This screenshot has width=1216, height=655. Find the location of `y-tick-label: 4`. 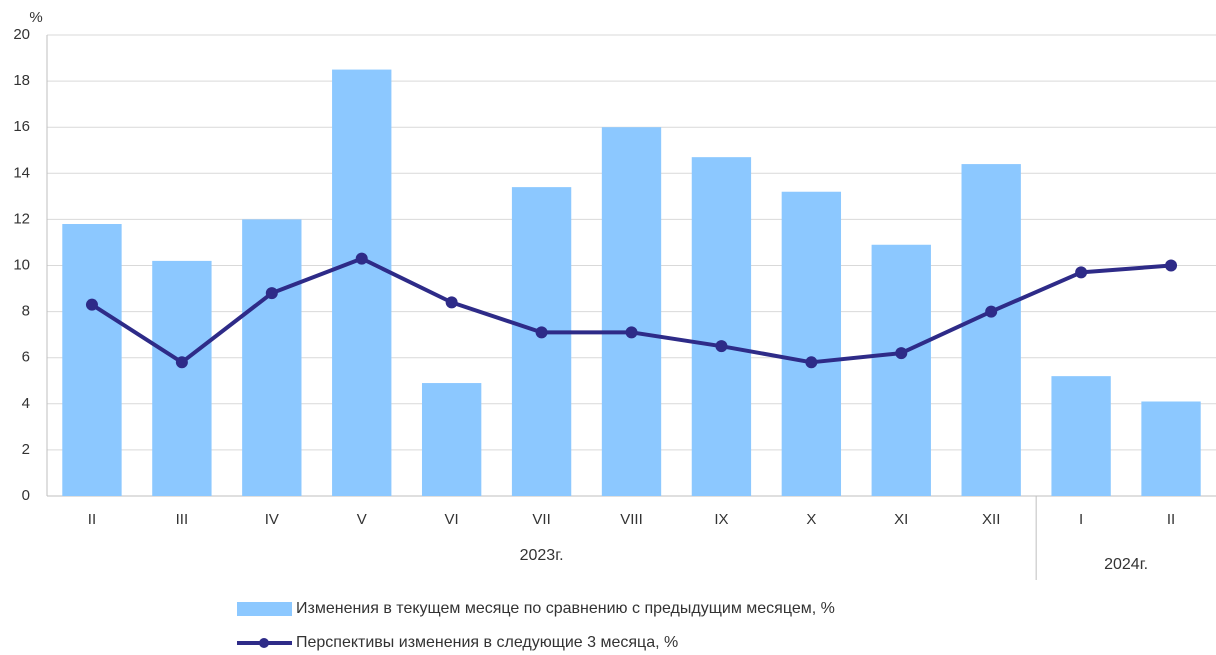

y-tick-label: 4 is located at coordinates (26, 403).